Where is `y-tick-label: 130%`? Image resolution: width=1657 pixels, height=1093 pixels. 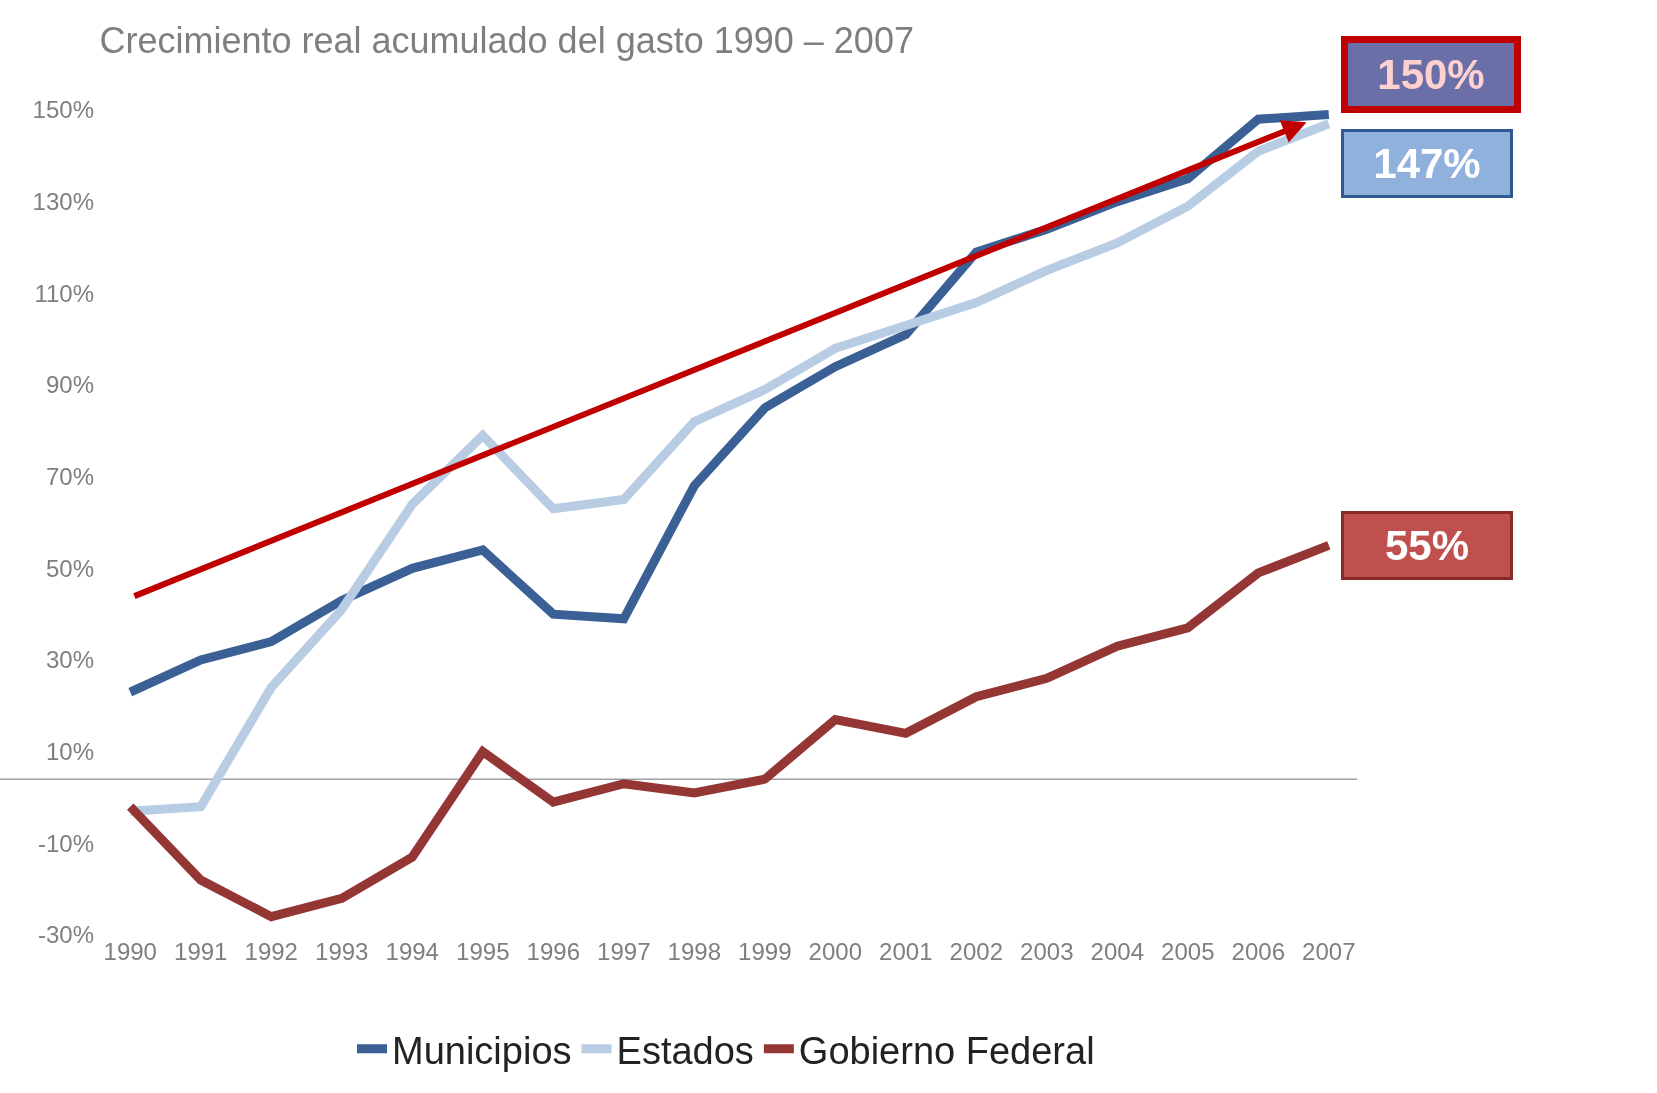 y-tick-label: 130% is located at coordinates (63, 202).